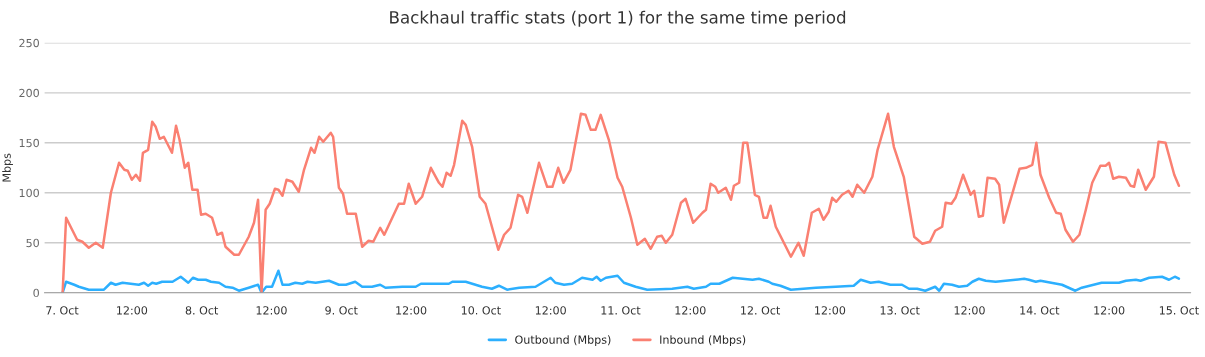  Describe the element at coordinates (1040, 310) in the screenshot. I see `x-tick-label: 14. Oct` at that location.